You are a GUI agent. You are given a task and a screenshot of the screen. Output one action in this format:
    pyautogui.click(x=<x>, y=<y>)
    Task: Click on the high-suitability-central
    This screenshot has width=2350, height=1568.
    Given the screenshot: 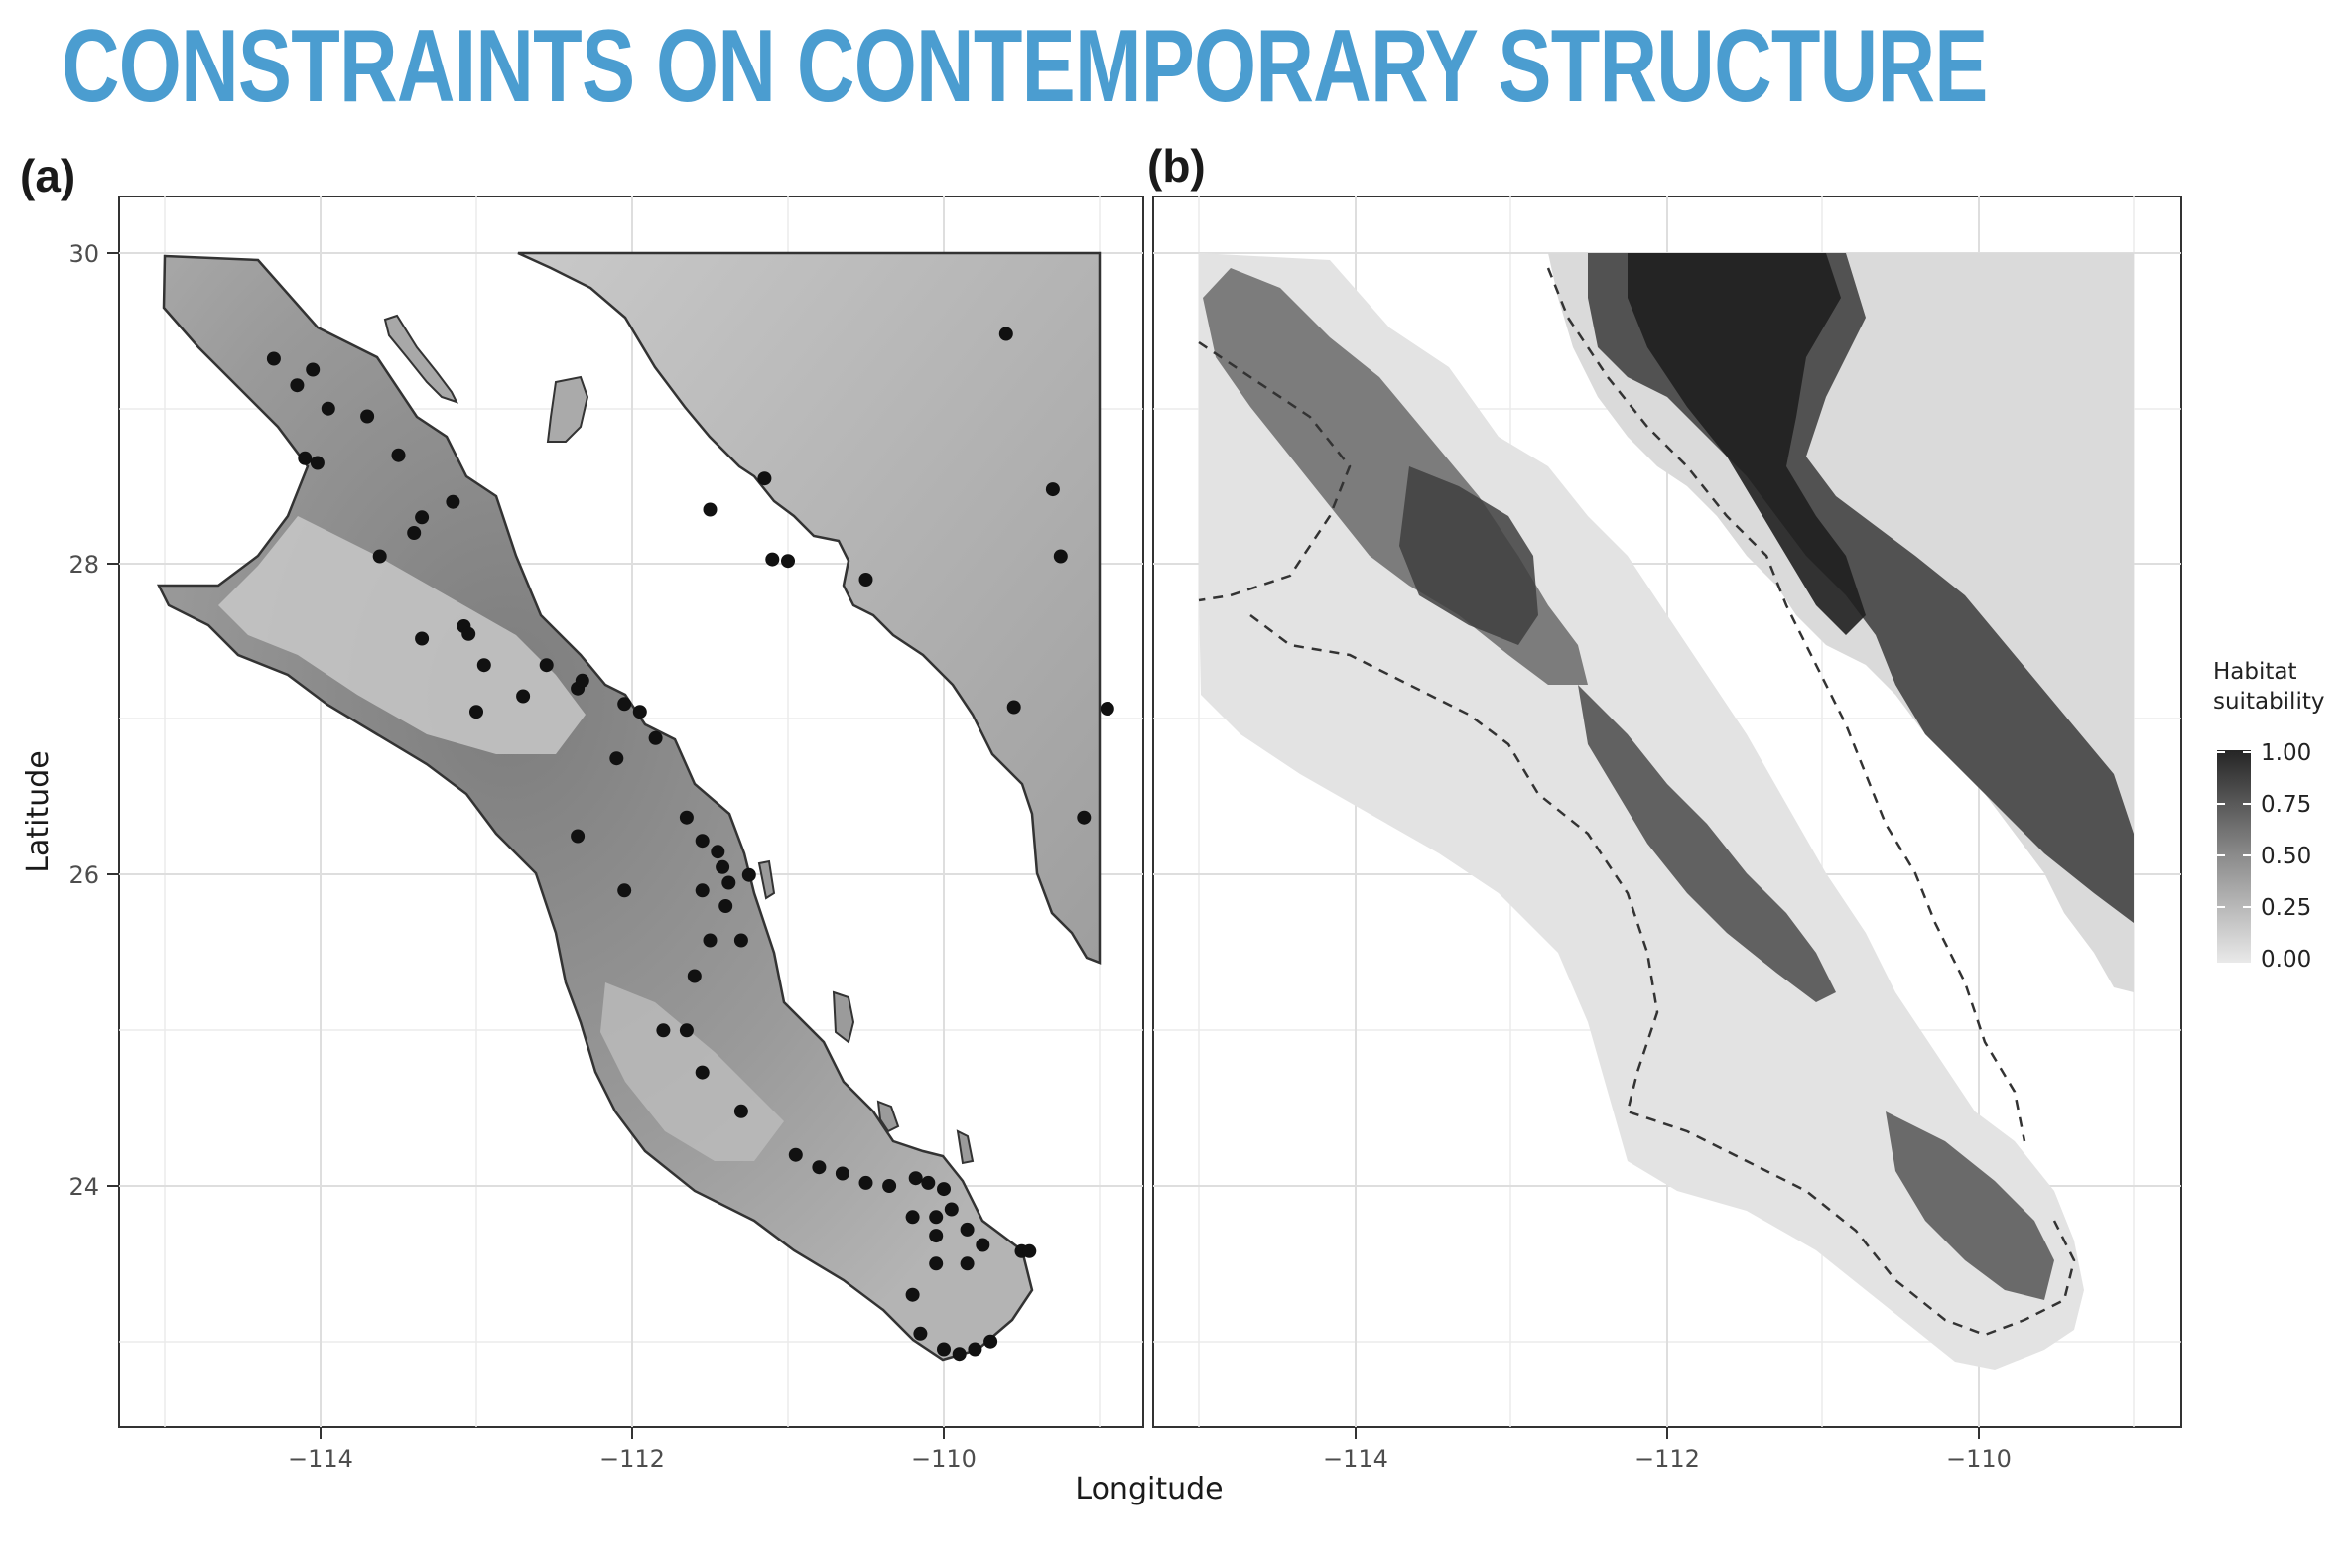 What is the action you would take?
    pyautogui.click(x=1707, y=843)
    